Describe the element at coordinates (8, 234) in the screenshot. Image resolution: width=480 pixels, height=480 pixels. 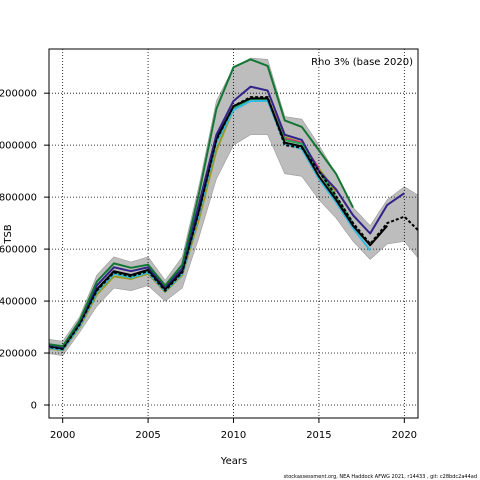
I see `y-axis-title: TSB` at that location.